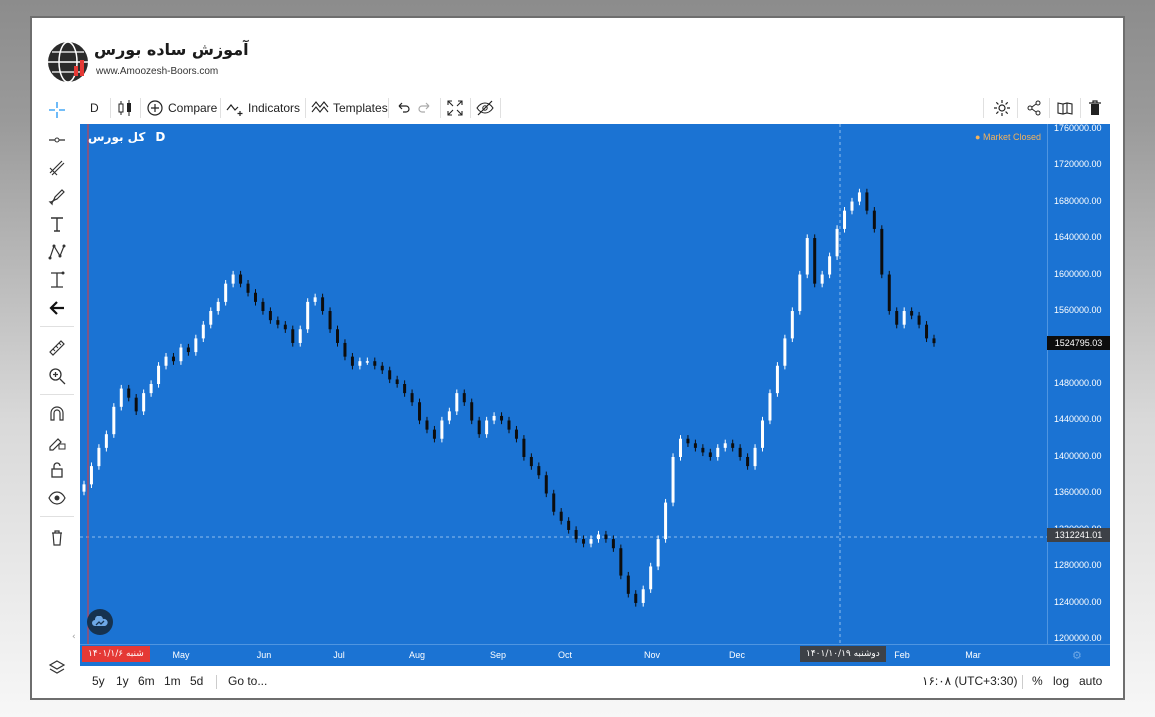  I want to click on layers-icon, so click(57, 668).